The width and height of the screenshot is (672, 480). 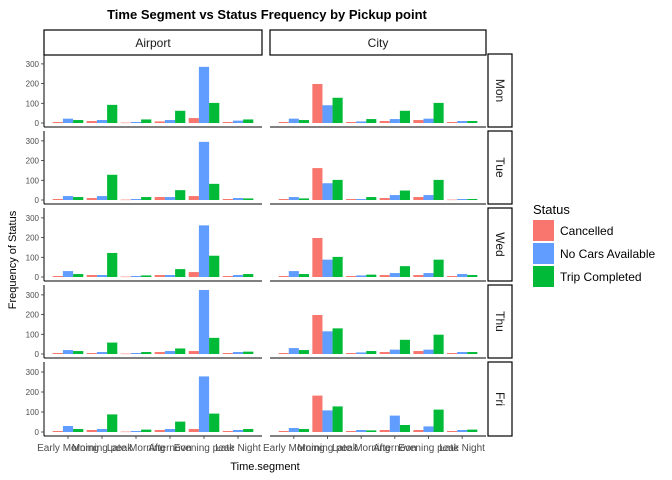 What do you see at coordinates (607, 254) in the screenshot?
I see `legend-entry-label: No Cars Available` at bounding box center [607, 254].